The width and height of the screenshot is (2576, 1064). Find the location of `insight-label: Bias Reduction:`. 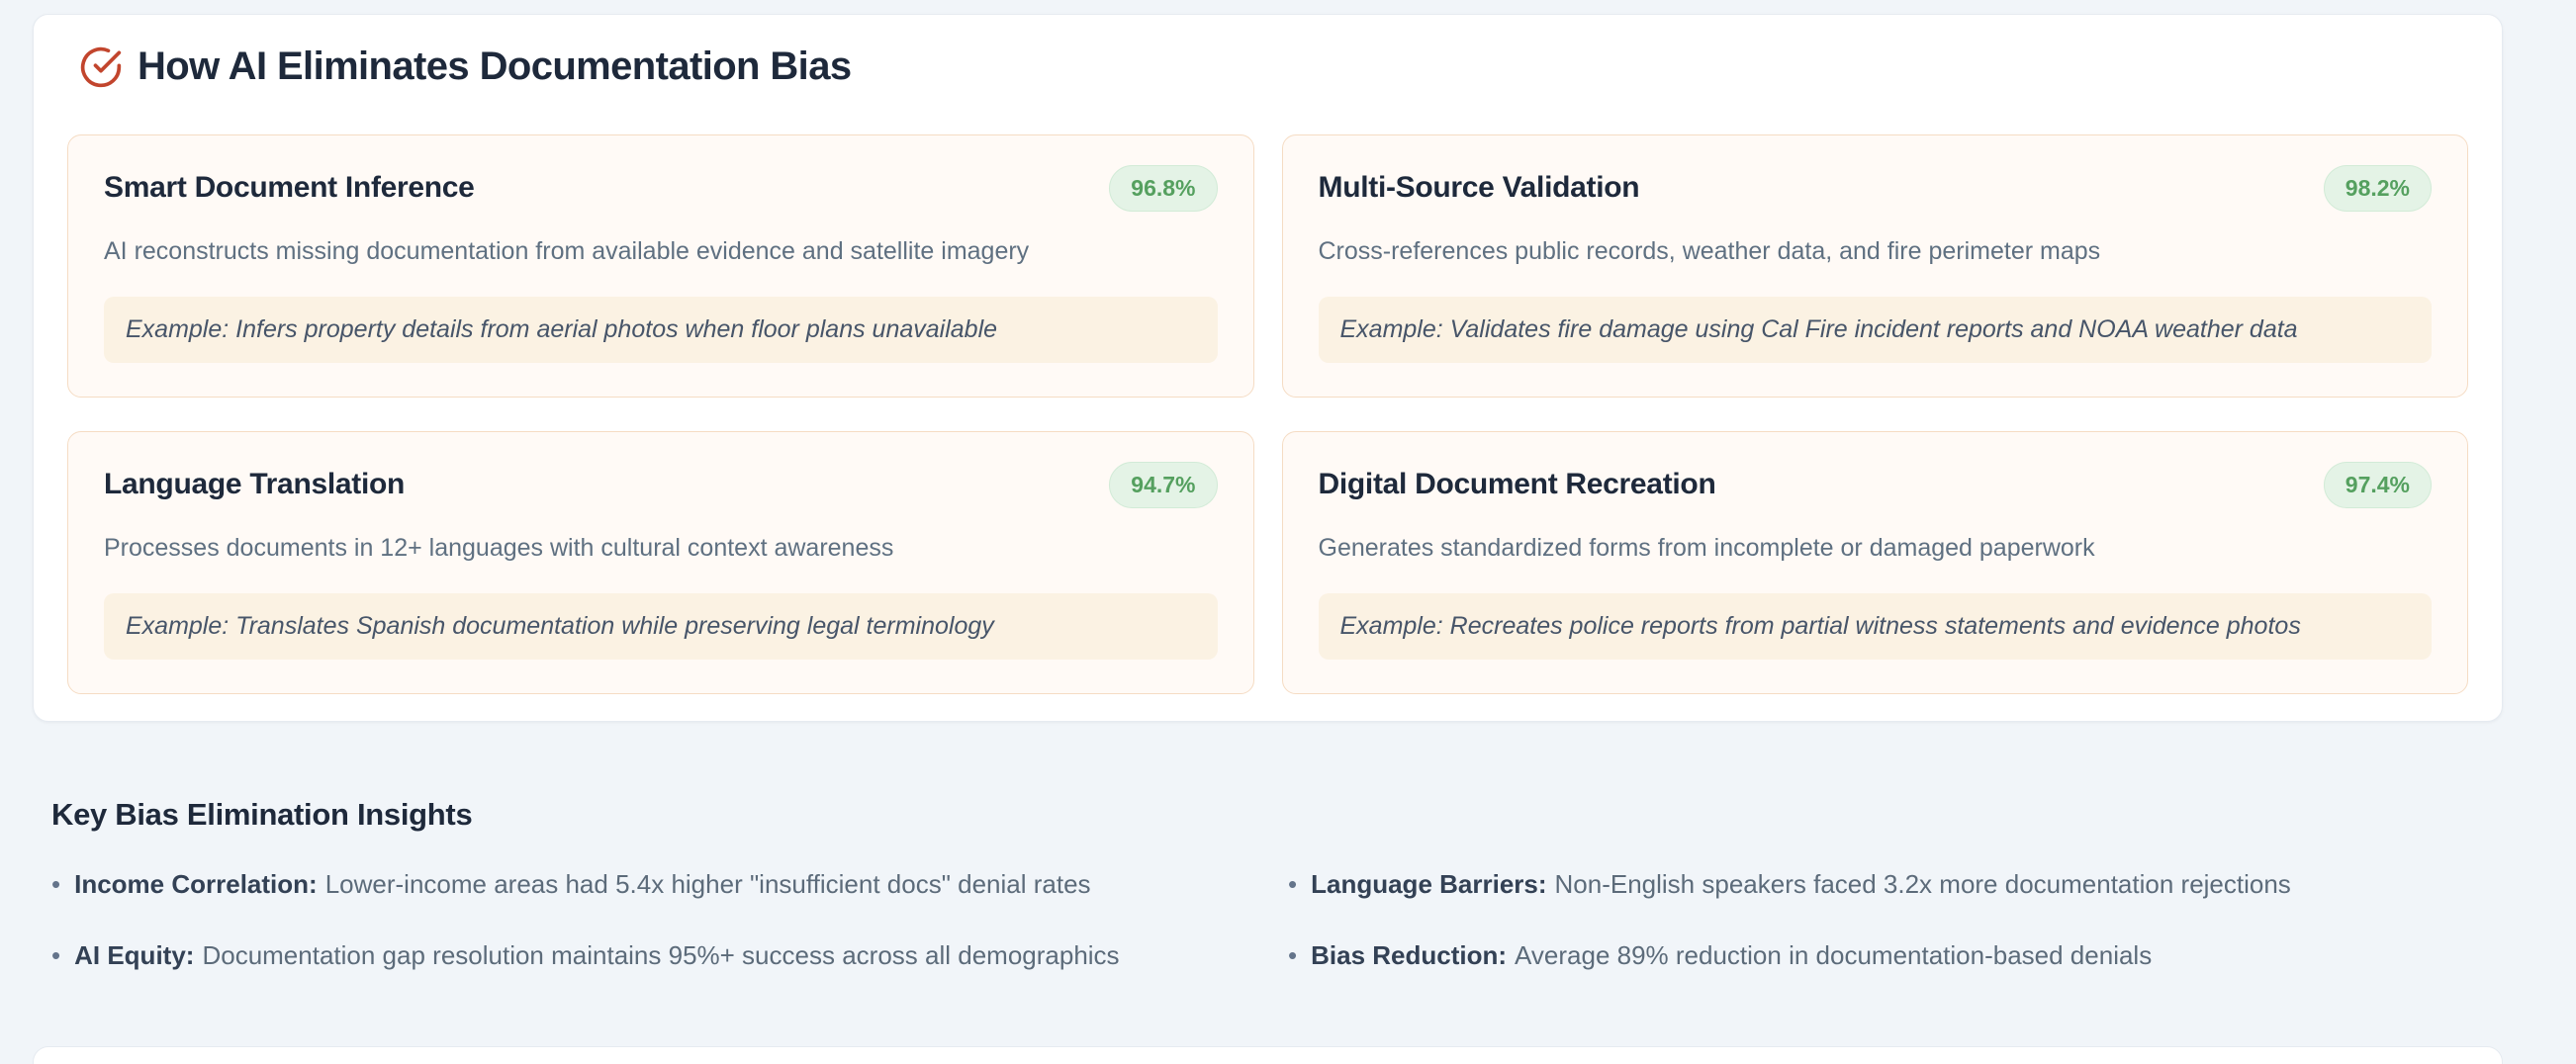

insight-label: Bias Reduction: is located at coordinates (1409, 954).